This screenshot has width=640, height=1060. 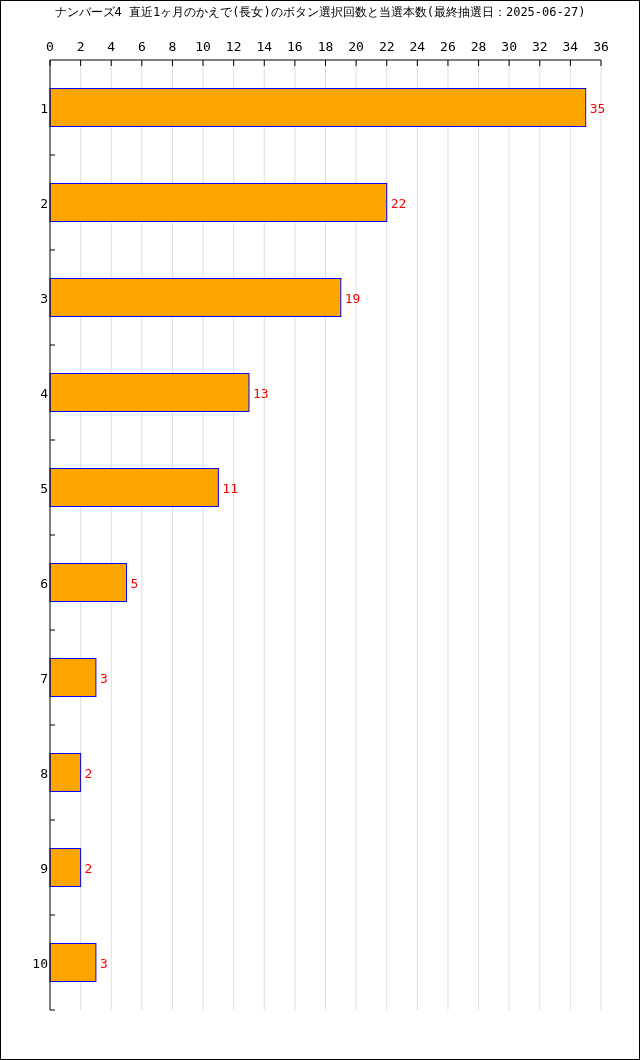 What do you see at coordinates (44, 393) in the screenshot?
I see `y-tick-label: 4` at bounding box center [44, 393].